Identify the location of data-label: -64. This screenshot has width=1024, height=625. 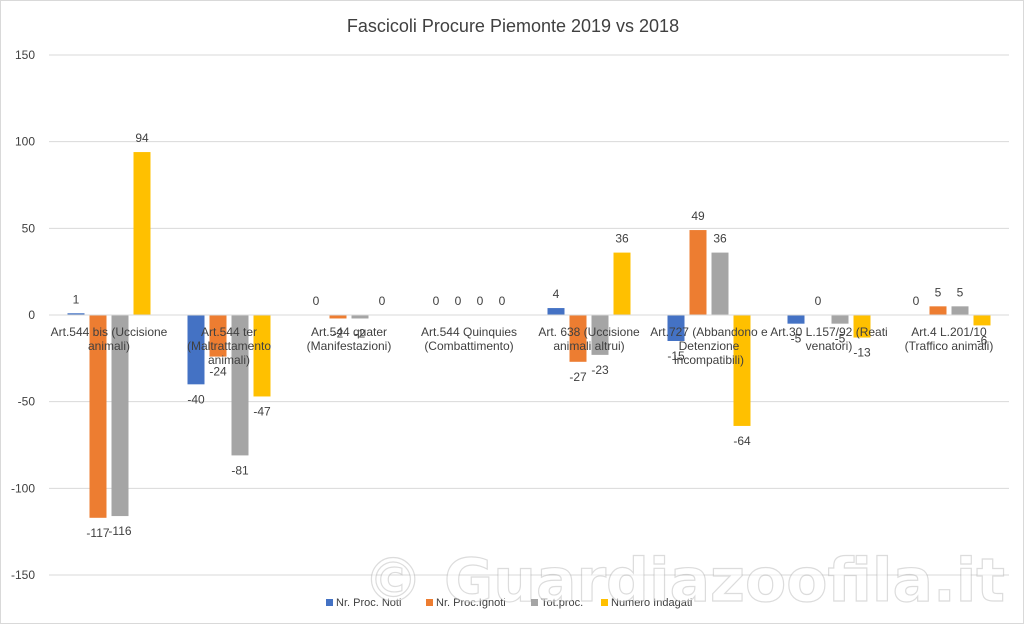
(742, 441).